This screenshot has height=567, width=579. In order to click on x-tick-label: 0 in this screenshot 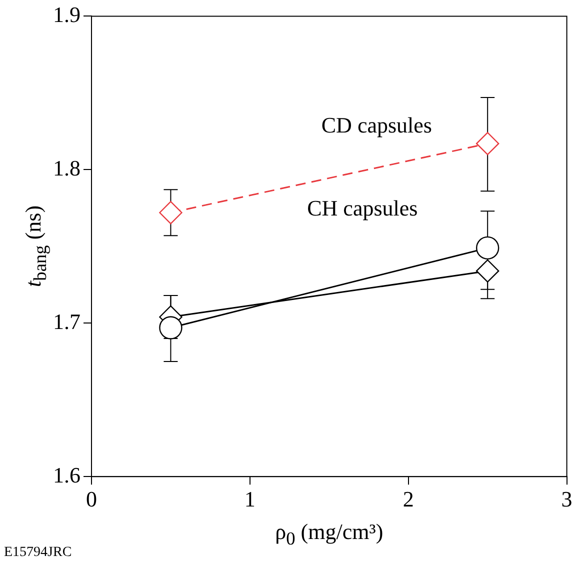, I will do `click(91, 499)`.